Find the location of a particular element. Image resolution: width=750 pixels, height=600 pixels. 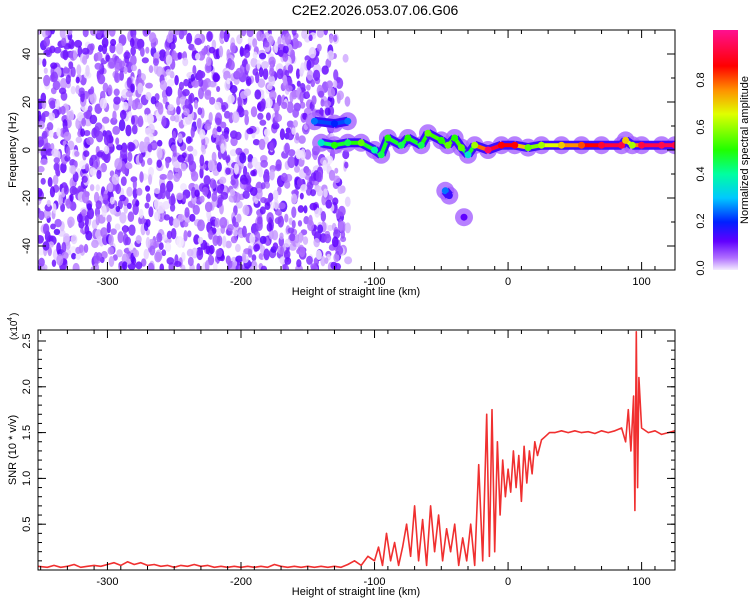

x-tick-label: -200 is located at coordinates (241, 282).